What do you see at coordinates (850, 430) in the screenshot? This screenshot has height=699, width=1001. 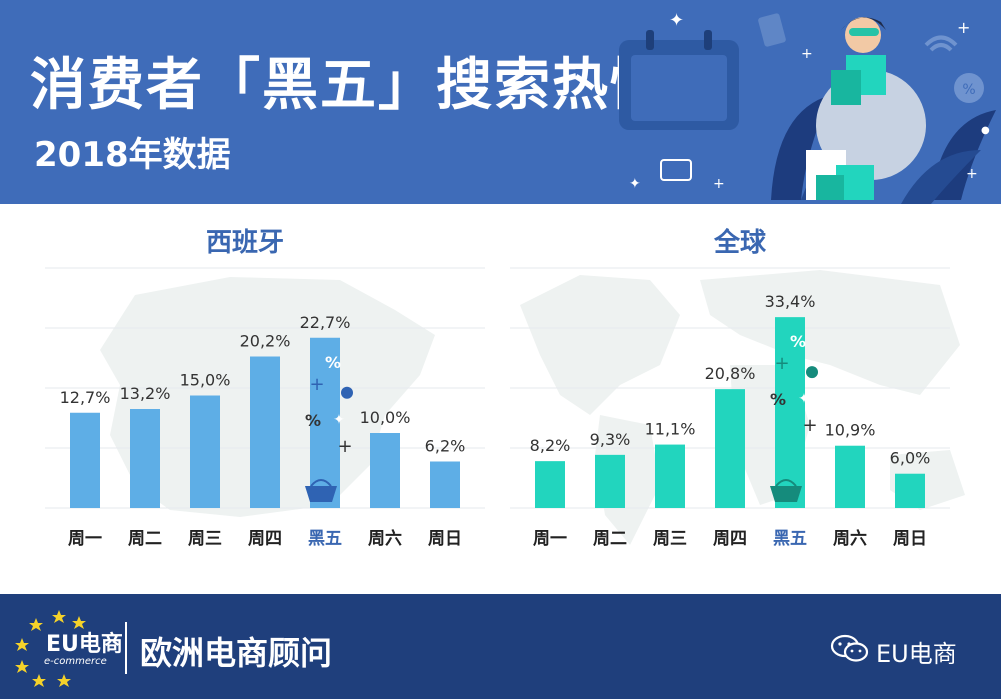 I see `data-label: 10,9%` at bounding box center [850, 430].